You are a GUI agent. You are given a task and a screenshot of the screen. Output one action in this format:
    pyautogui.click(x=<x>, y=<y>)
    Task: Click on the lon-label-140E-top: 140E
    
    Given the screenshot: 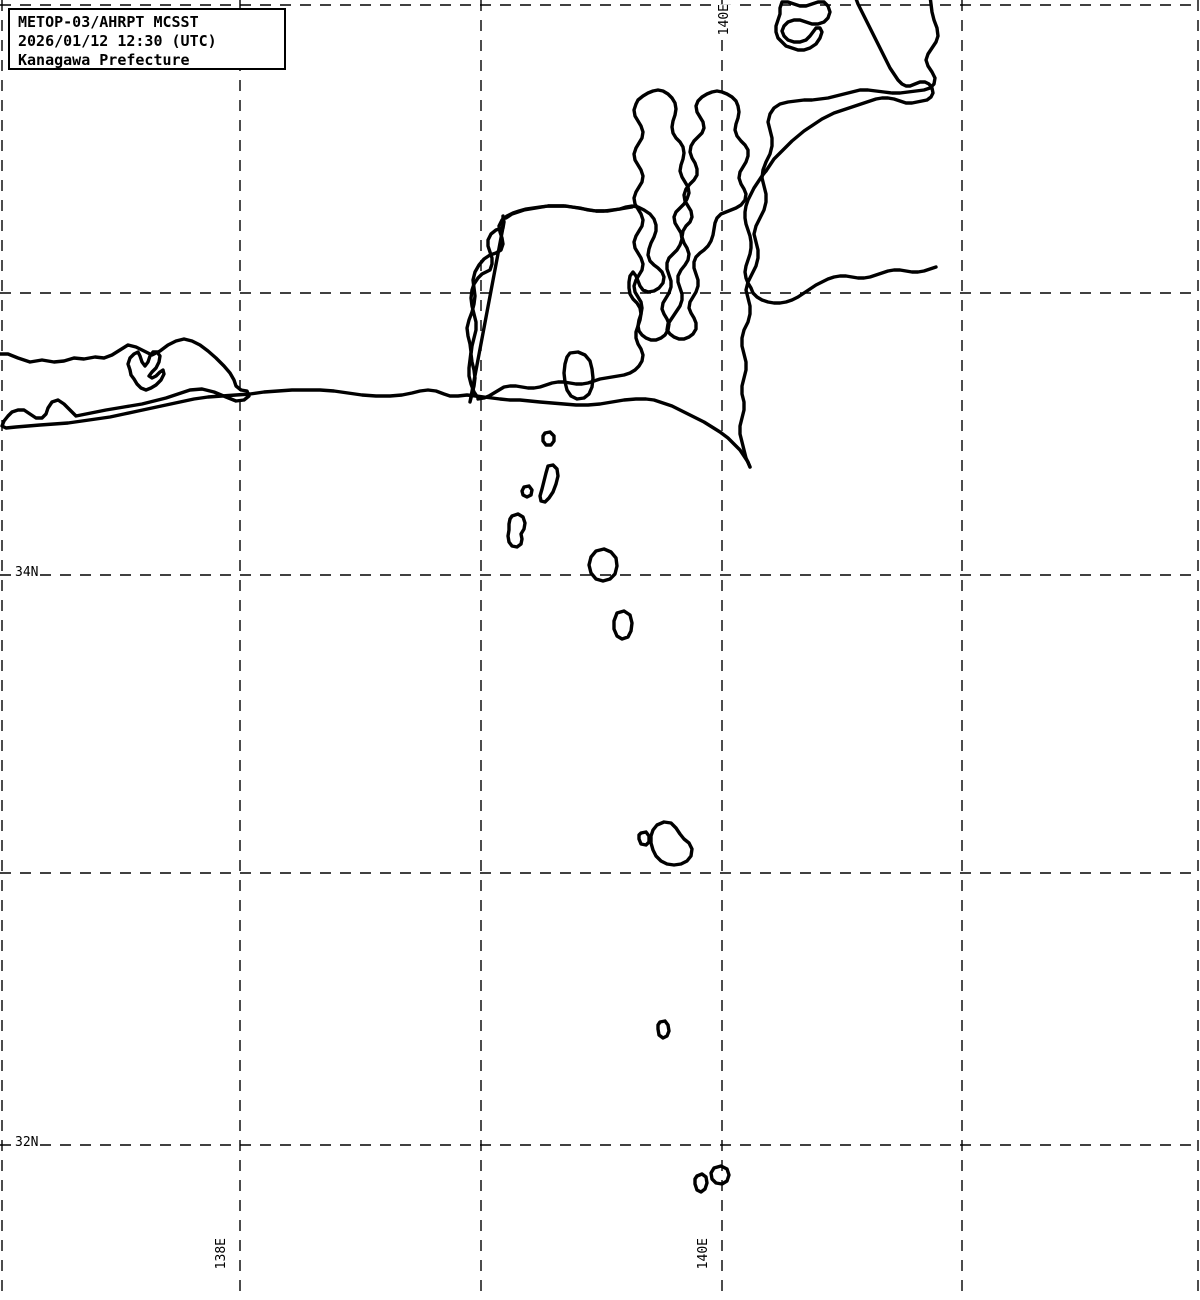 What is the action you would take?
    pyautogui.click(x=724, y=20)
    